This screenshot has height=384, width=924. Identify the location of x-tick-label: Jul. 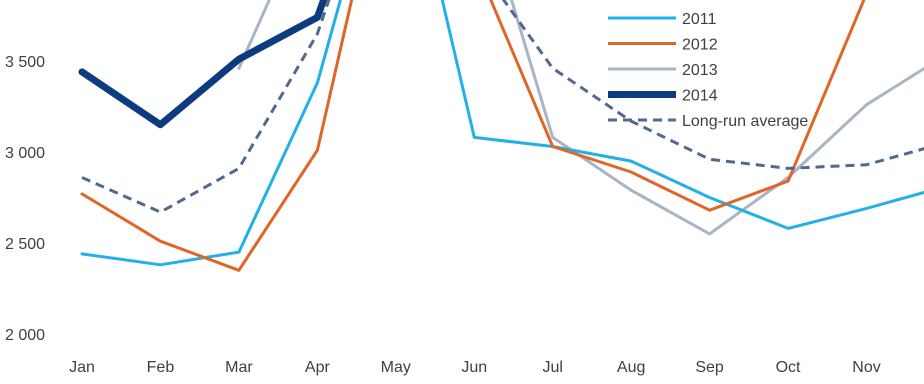
(552, 367).